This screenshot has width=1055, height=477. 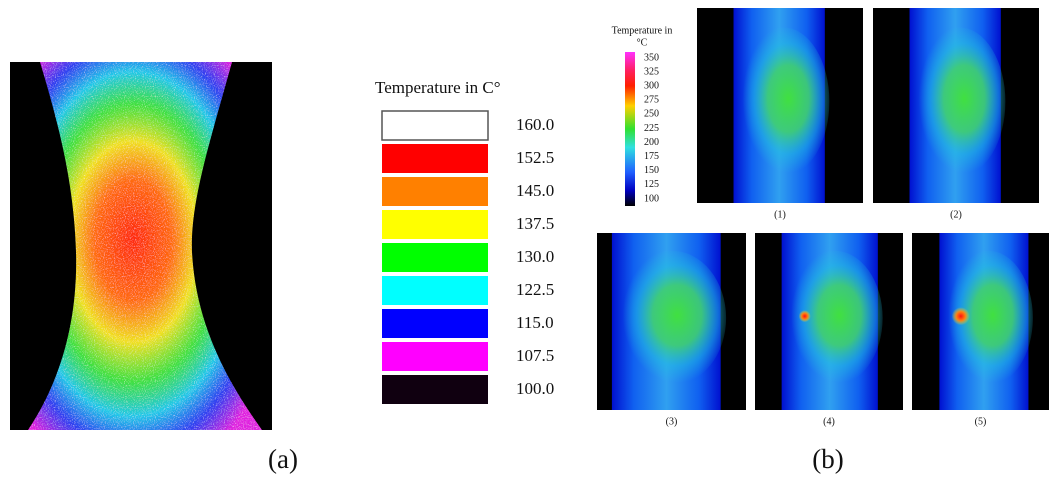 I want to click on image-label: (3), so click(x=672, y=421).